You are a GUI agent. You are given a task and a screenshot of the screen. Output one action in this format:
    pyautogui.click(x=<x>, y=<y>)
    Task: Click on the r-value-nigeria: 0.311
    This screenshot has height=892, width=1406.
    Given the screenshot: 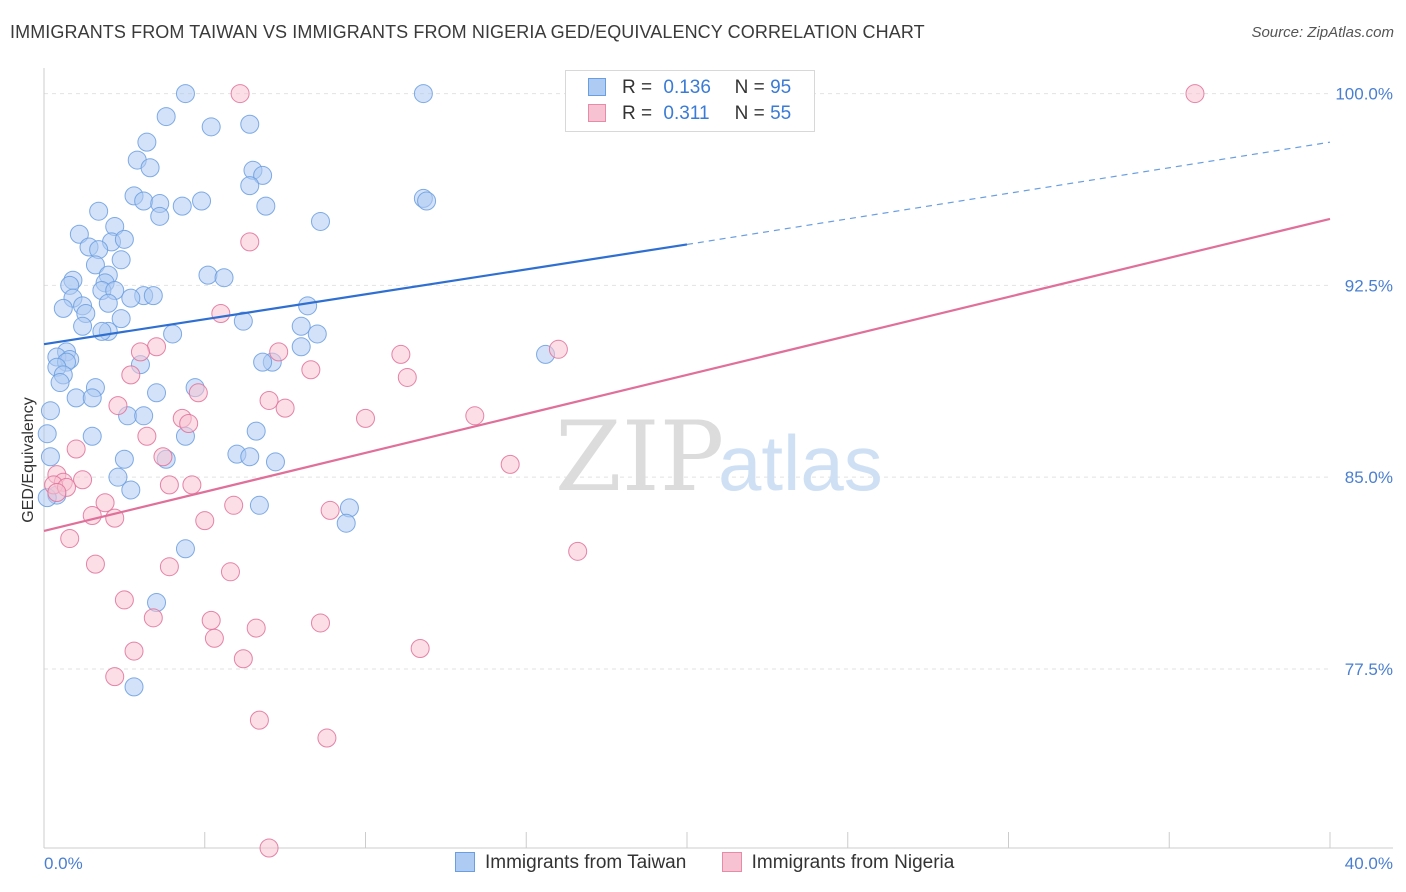 What is the action you would take?
    pyautogui.click(x=686, y=113)
    